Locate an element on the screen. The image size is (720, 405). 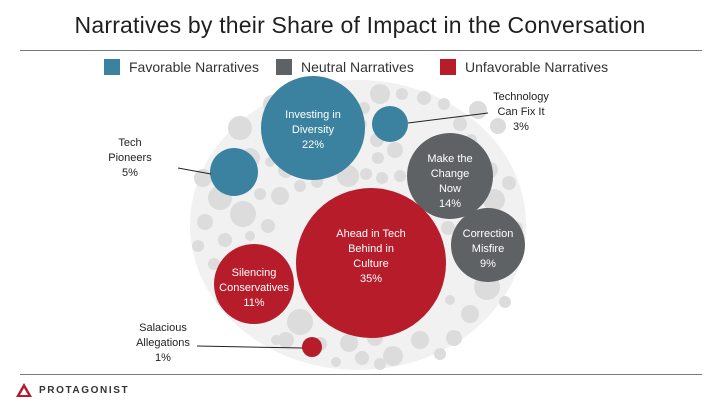
bubble-label-line: Salacious is located at coordinates (163, 328).